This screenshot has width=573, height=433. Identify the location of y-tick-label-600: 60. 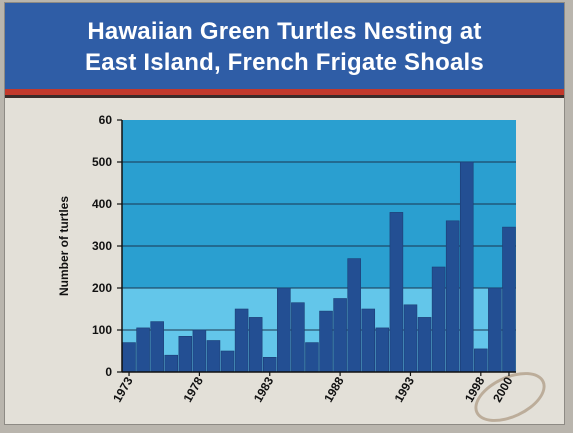
(106, 120).